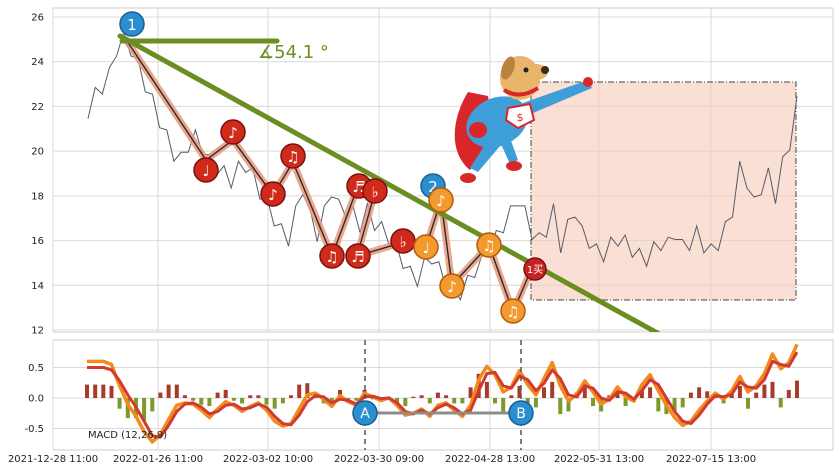 The image size is (839, 475). I want to click on price-y-tick-label: 20, so click(37, 152).